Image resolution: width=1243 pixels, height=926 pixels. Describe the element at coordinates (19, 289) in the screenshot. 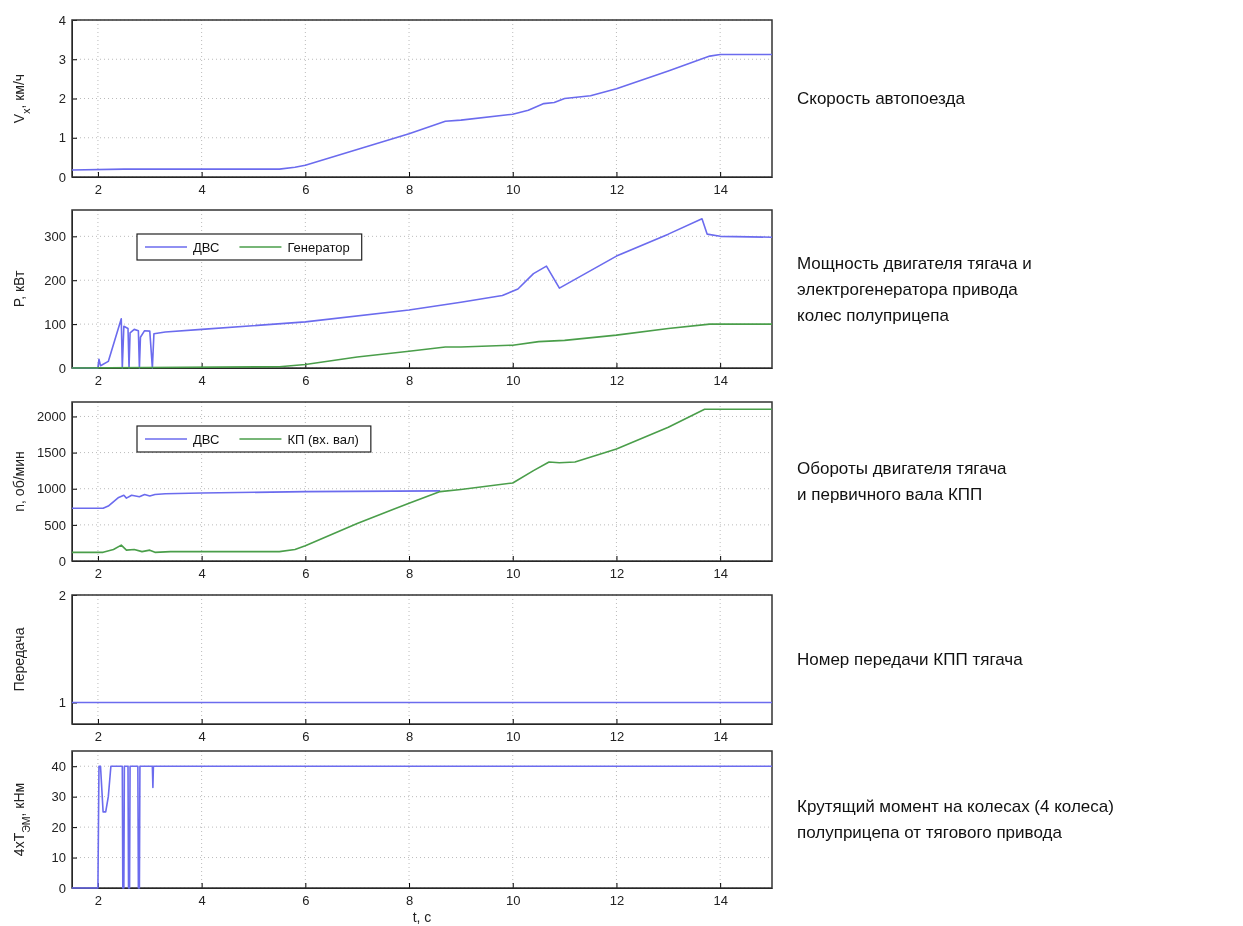

I see `y-axis-title: P, кВт` at that location.